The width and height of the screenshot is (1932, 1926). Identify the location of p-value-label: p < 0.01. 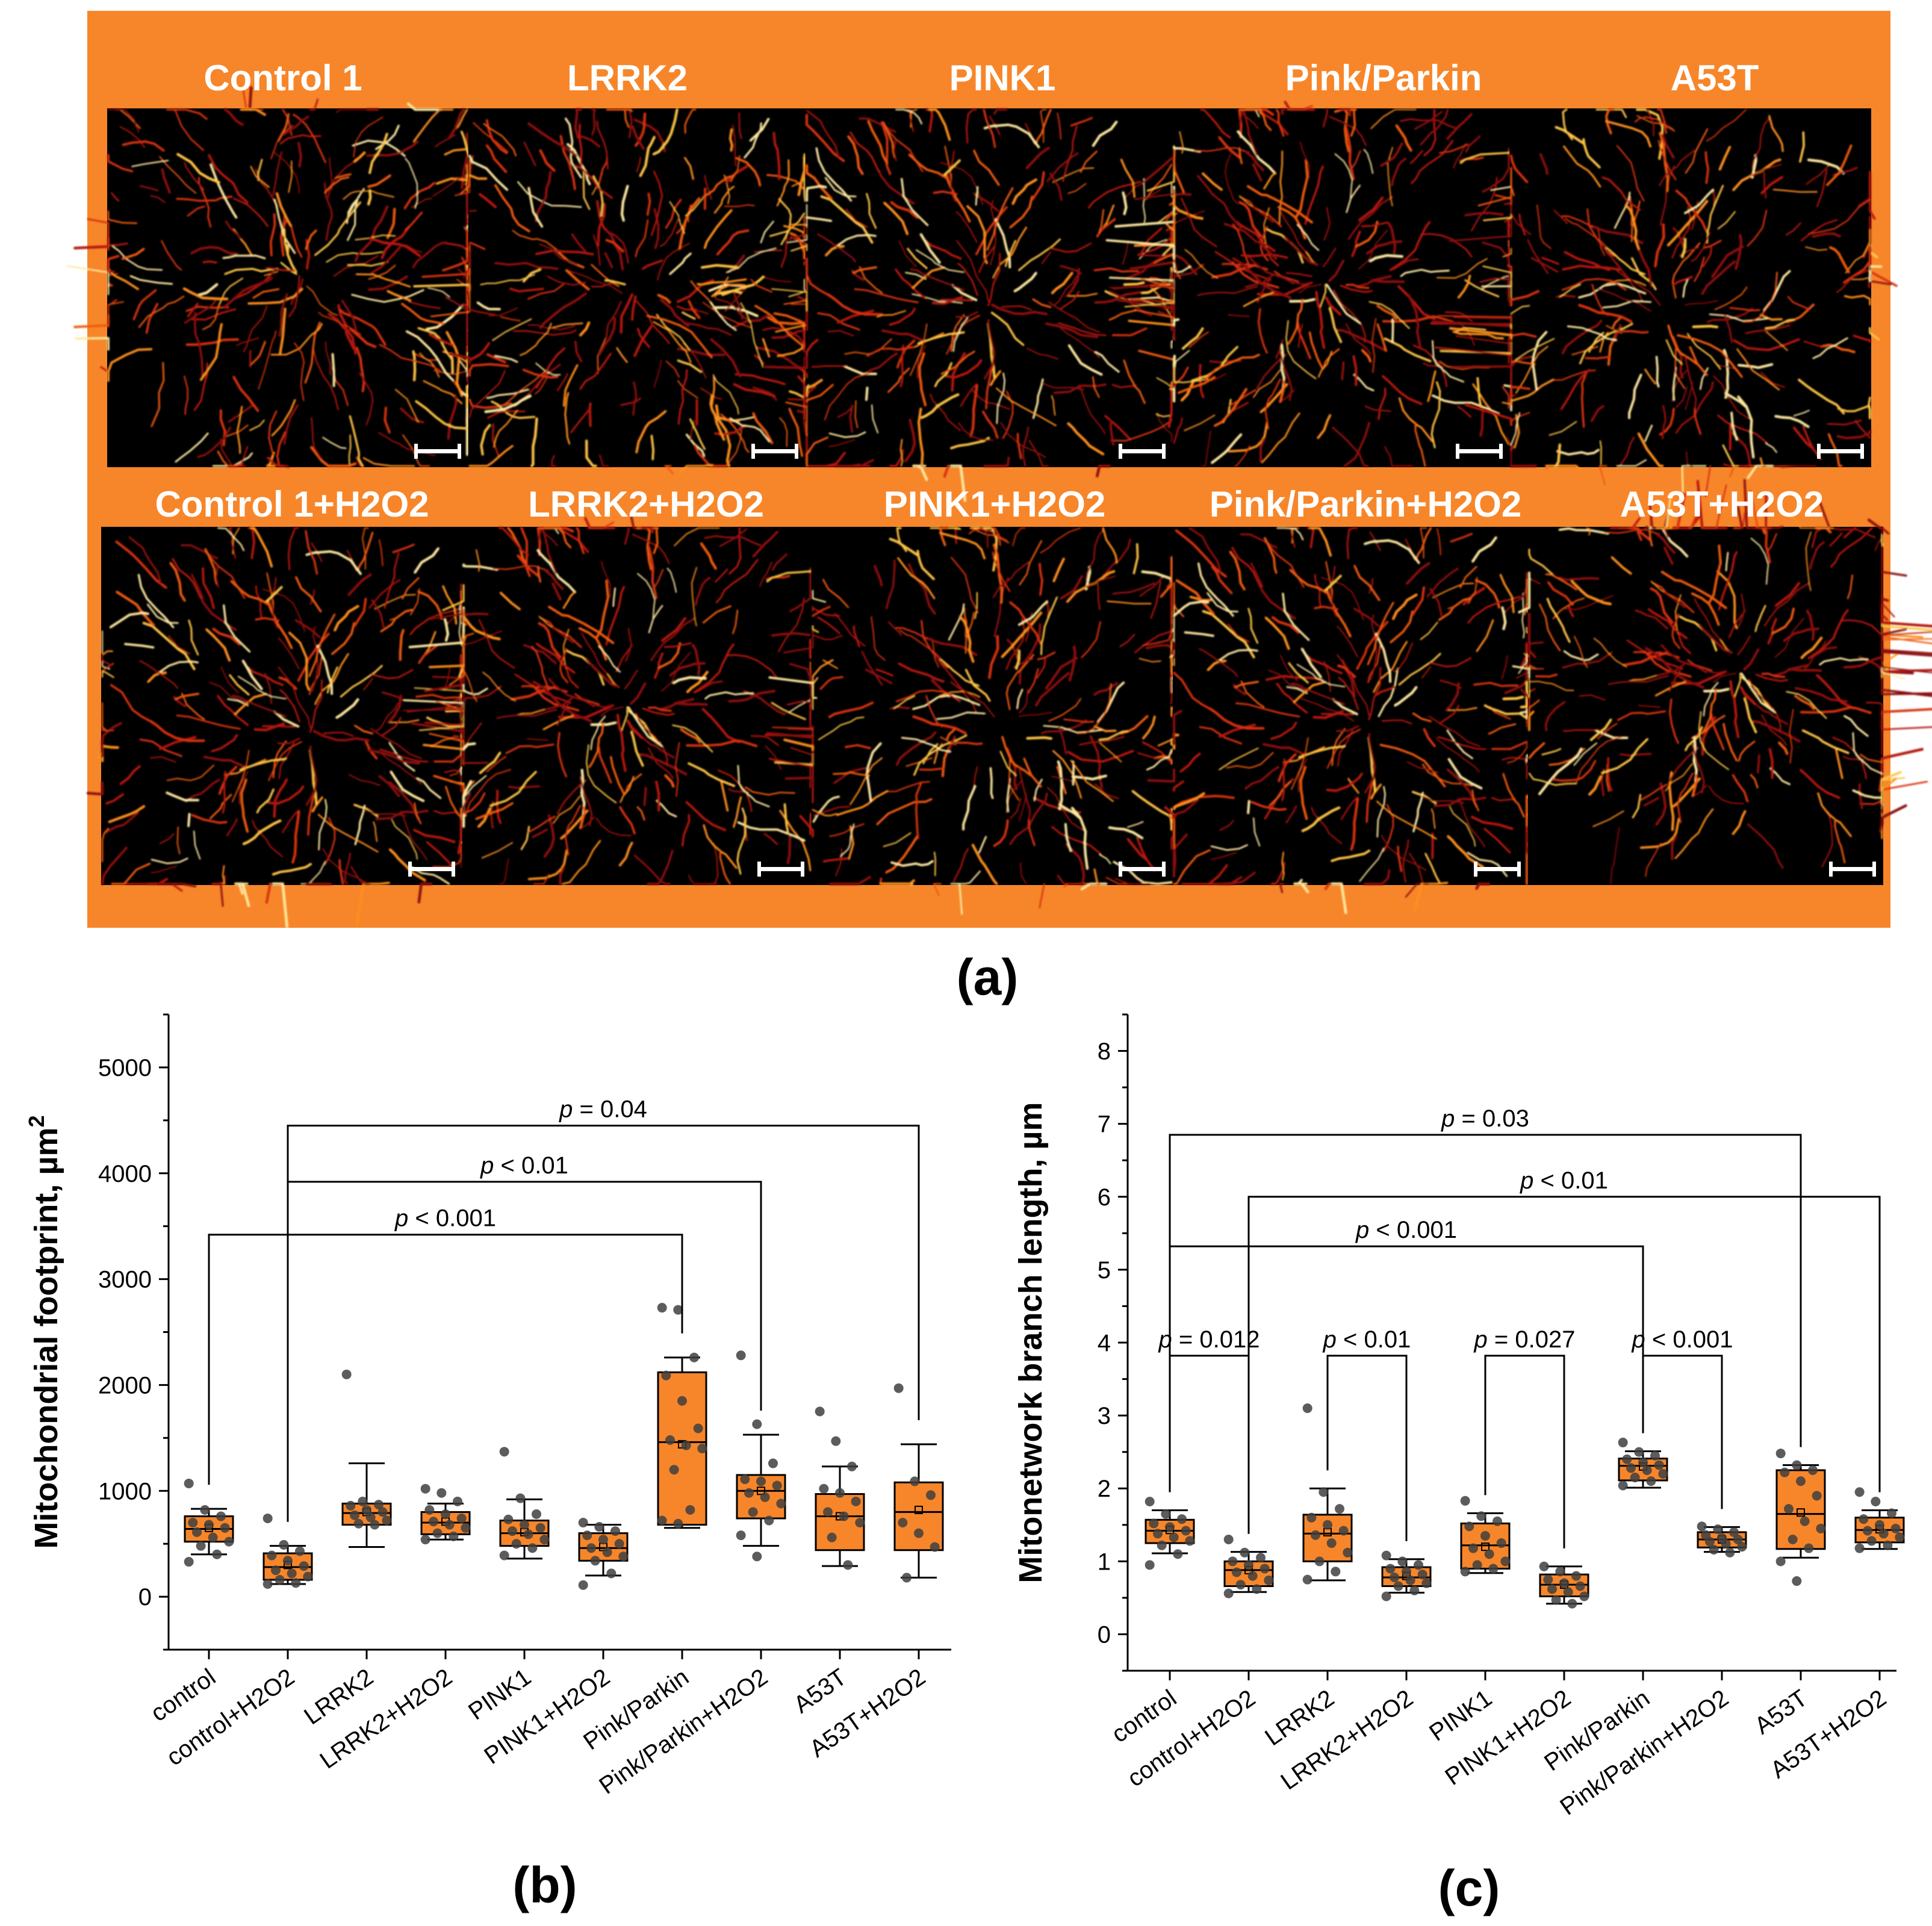
(524, 1165).